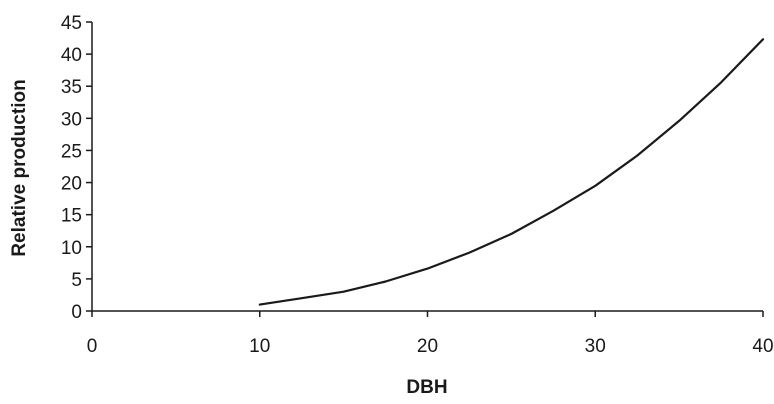 This screenshot has width=774, height=404. Describe the element at coordinates (71, 216) in the screenshot. I see `y-tick-label: 15` at that location.